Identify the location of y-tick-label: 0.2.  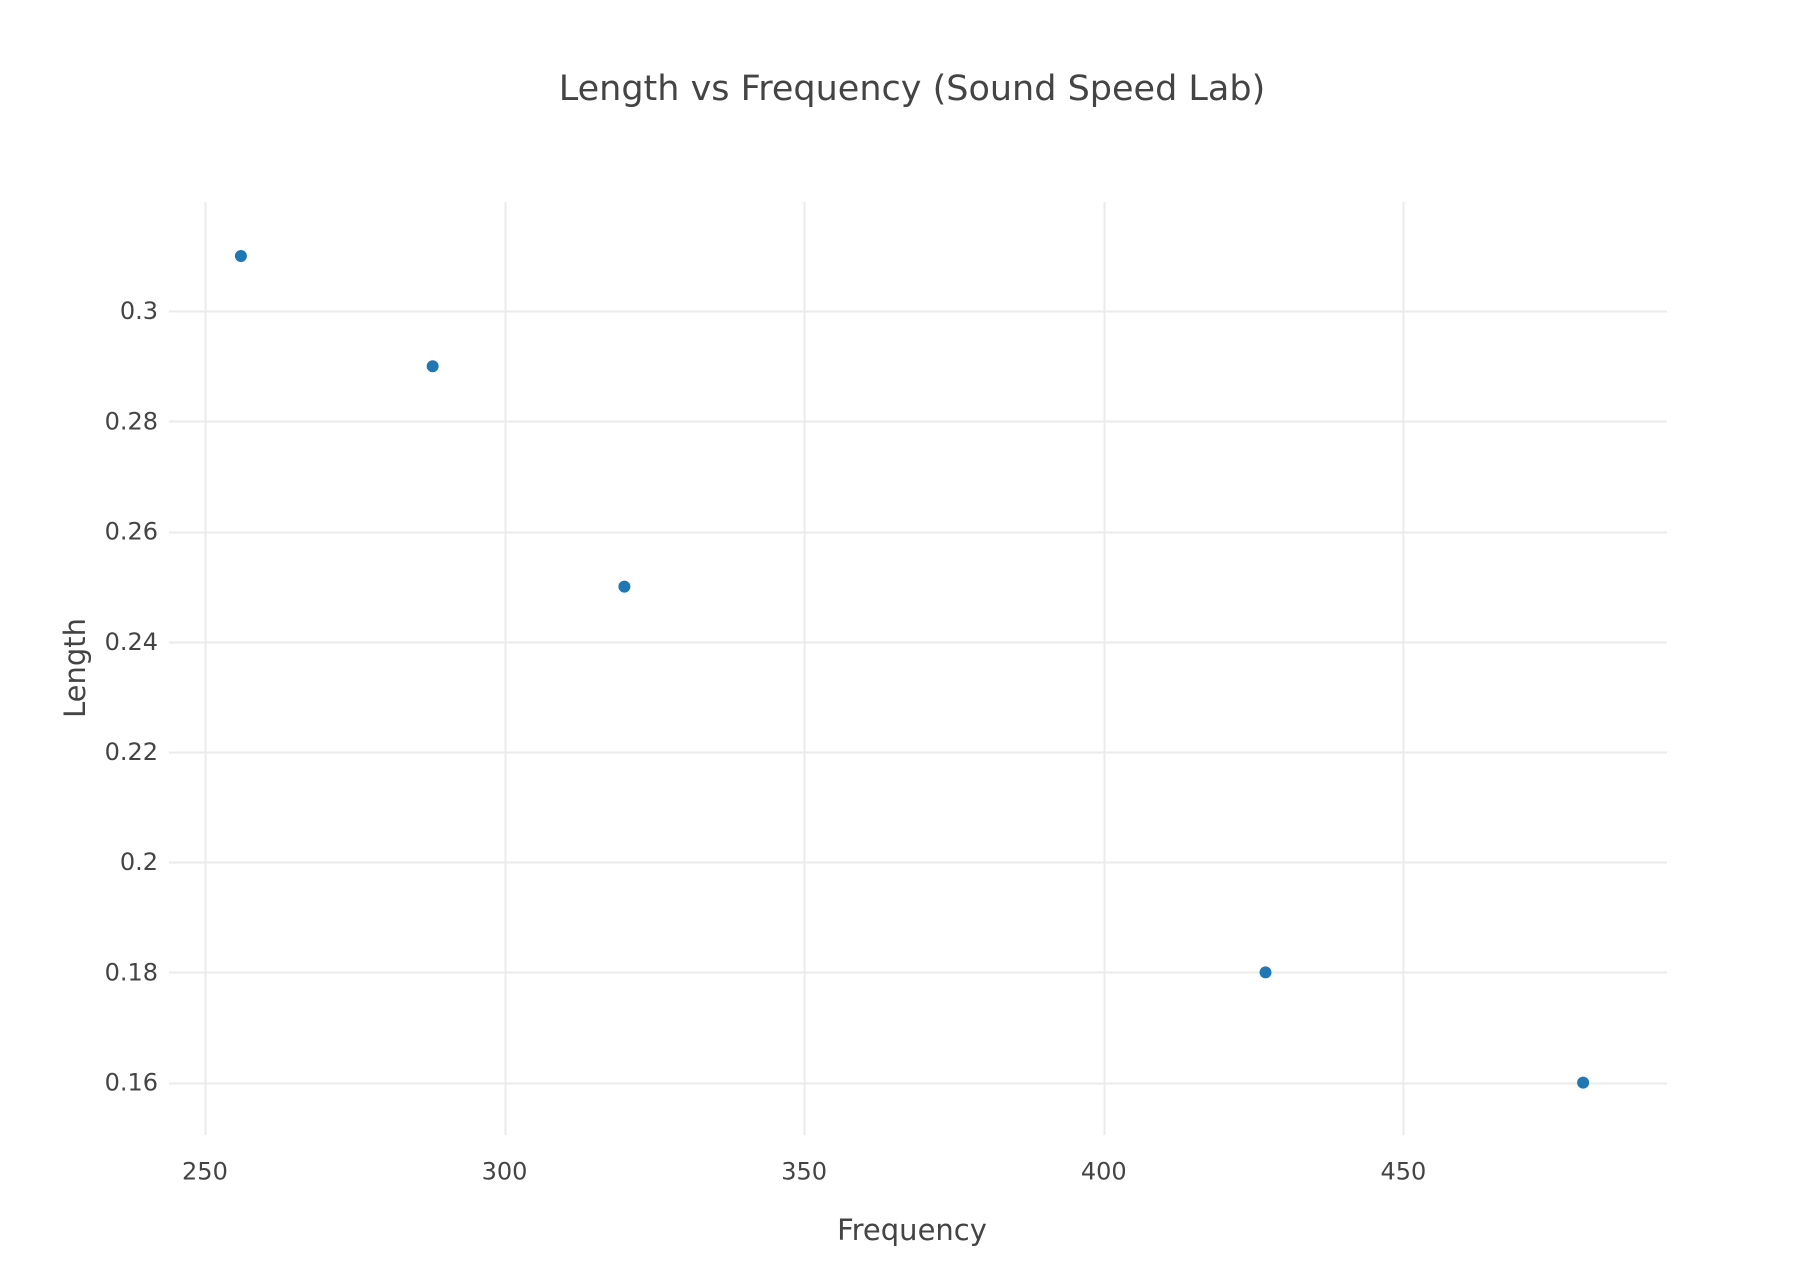
(139, 862).